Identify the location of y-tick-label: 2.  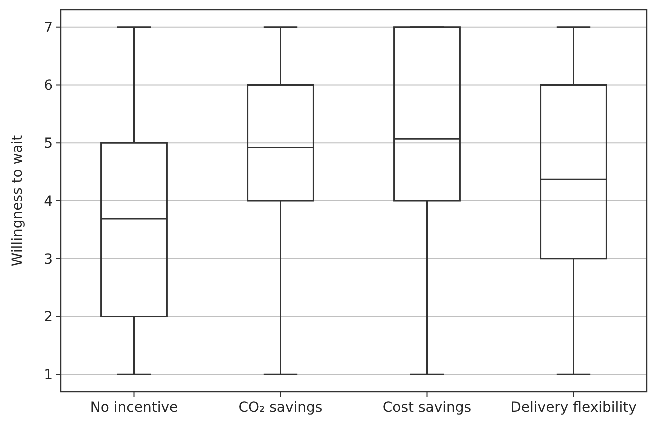
(48, 318).